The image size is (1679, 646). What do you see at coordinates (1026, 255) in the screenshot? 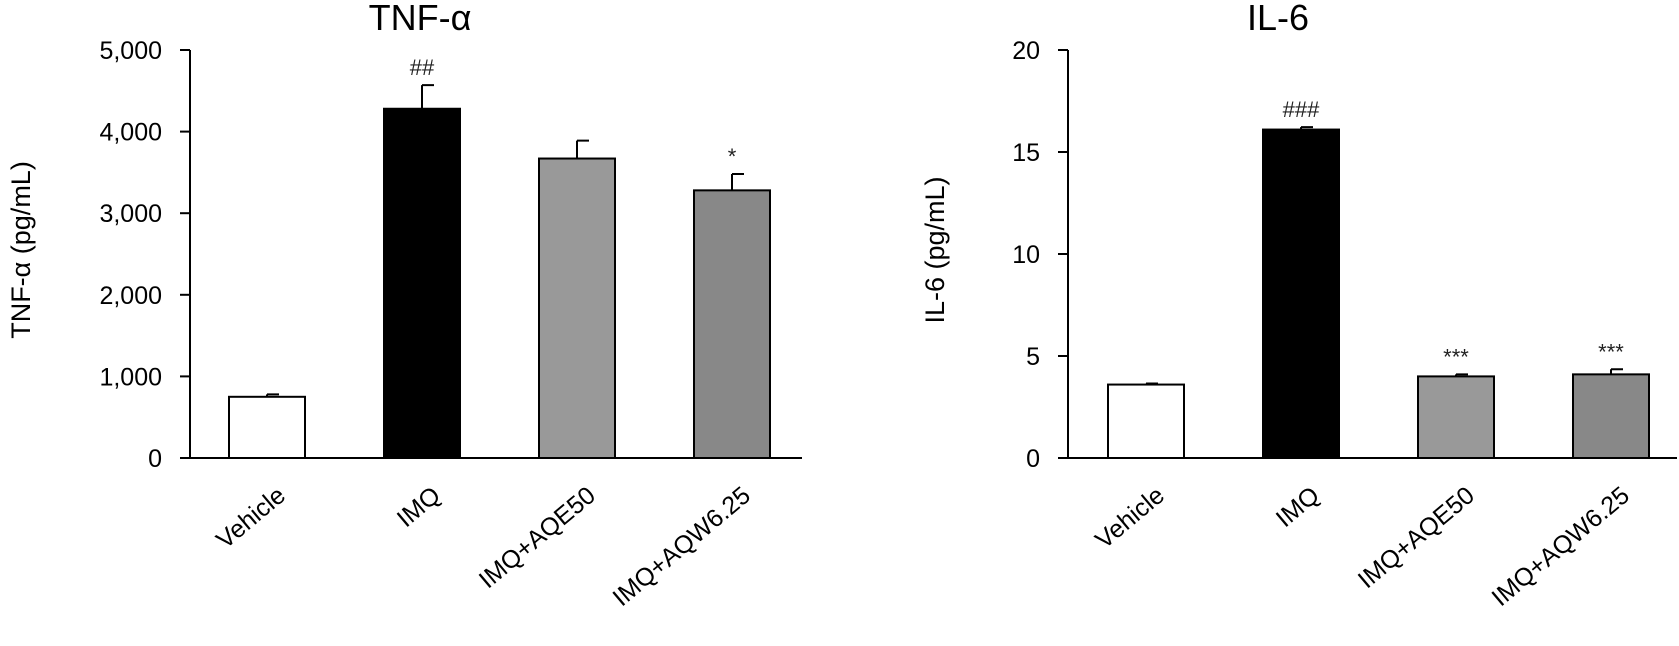
I see `y-tick-label: 10` at bounding box center [1026, 255].